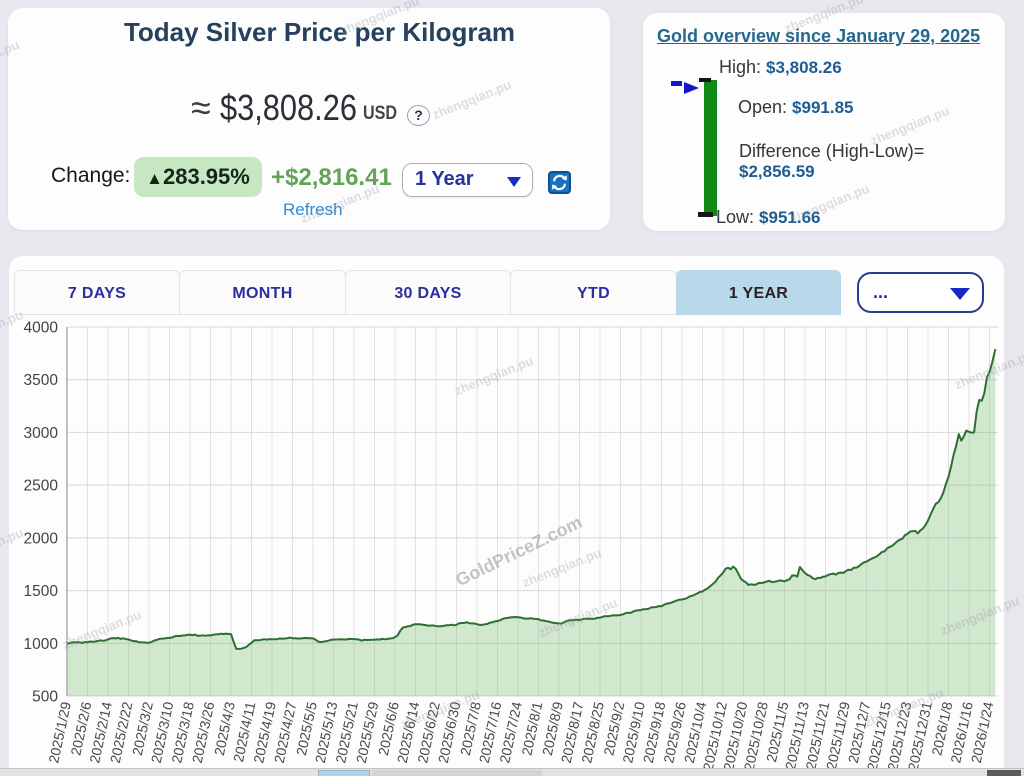  I want to click on svg-text: 4000, so click(41, 328).